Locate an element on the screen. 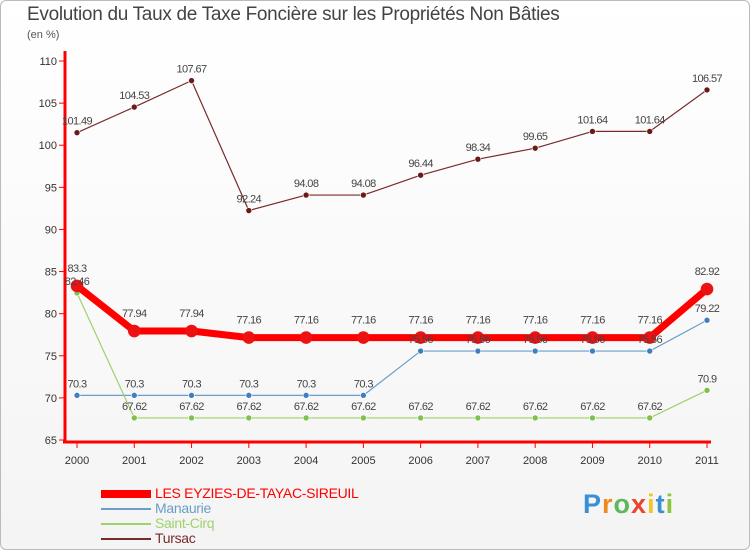 Image resolution: width=750 pixels, height=550 pixels. proxiti-logo: Proxiti is located at coordinates (628, 504).